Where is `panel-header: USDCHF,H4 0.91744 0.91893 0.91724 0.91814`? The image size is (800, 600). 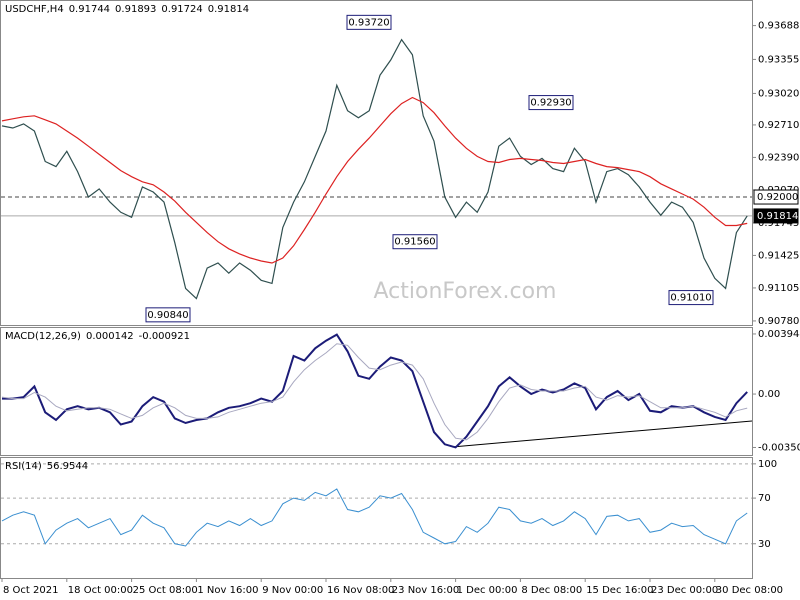
panel-header: USDCHF,H4 0.91744 0.91893 0.91724 0.91814 is located at coordinates (127, 9).